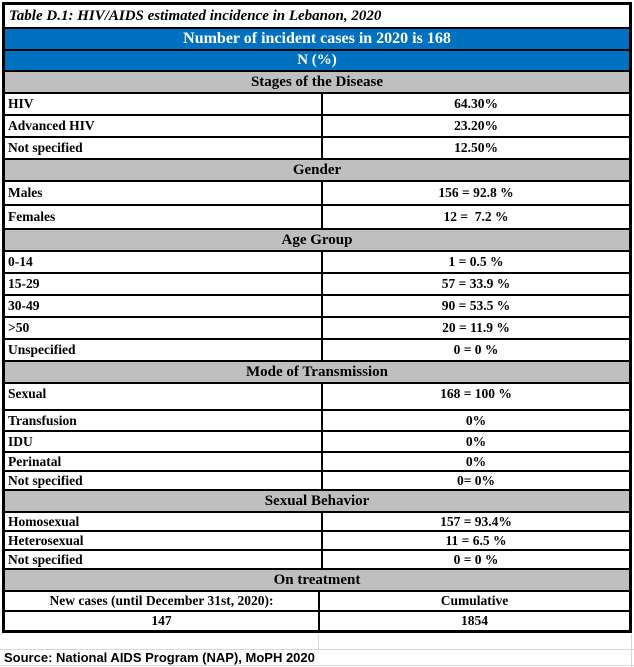 This screenshot has width=634, height=667. I want to click on row-value: 23.20%, so click(475, 126).